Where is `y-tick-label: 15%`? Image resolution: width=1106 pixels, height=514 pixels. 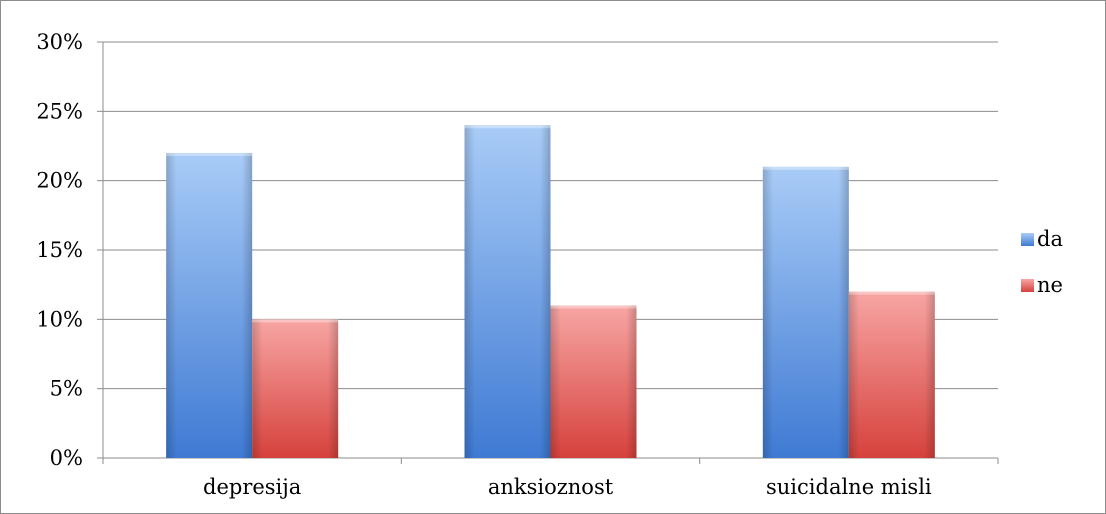
y-tick-label: 15% is located at coordinates (59, 250).